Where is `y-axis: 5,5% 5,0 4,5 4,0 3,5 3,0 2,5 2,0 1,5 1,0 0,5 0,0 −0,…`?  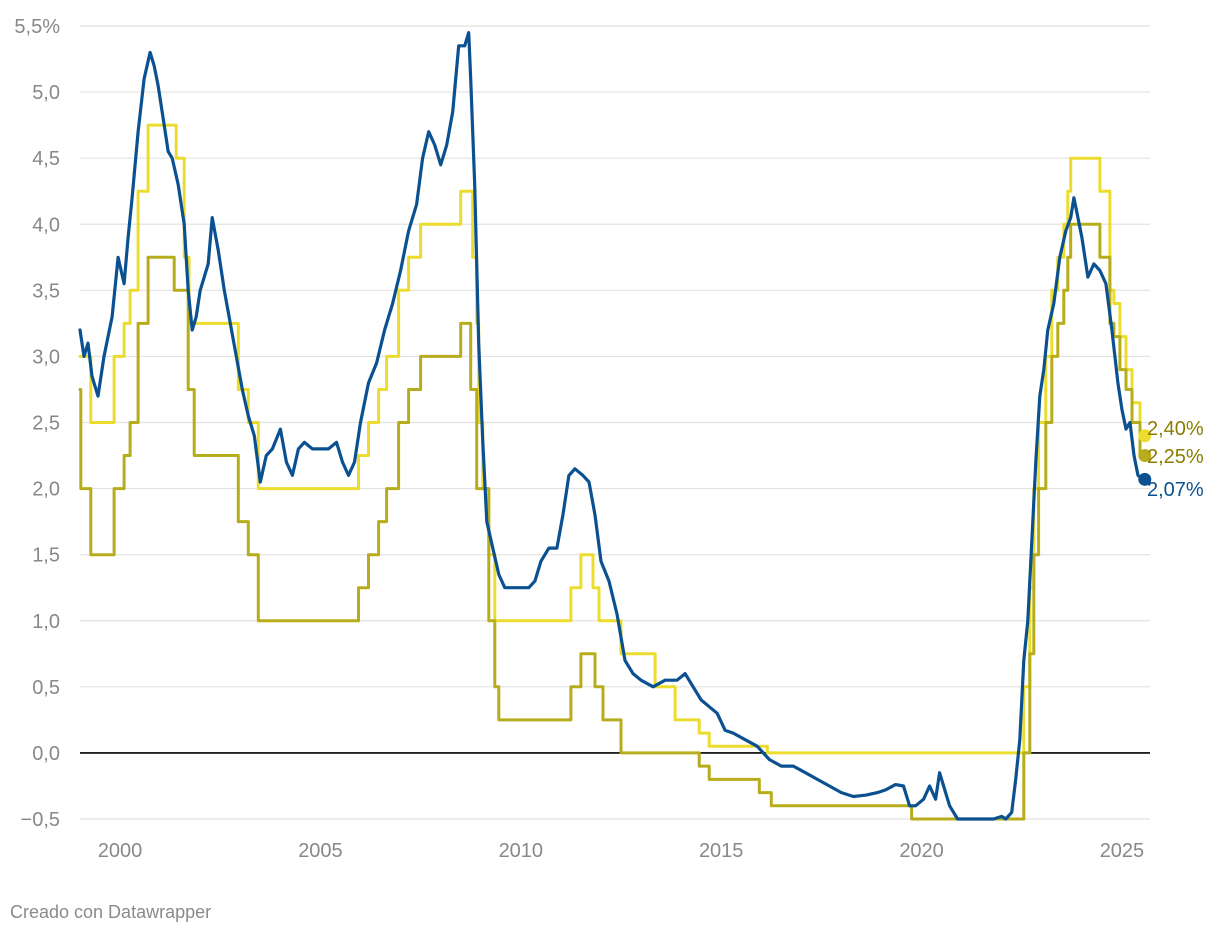 y-axis: 5,5% 5,0 4,5 4,0 3,5 3,0 2,5 2,0 1,5 1,0 0,5 0,0 −0,… is located at coordinates (37, 423).